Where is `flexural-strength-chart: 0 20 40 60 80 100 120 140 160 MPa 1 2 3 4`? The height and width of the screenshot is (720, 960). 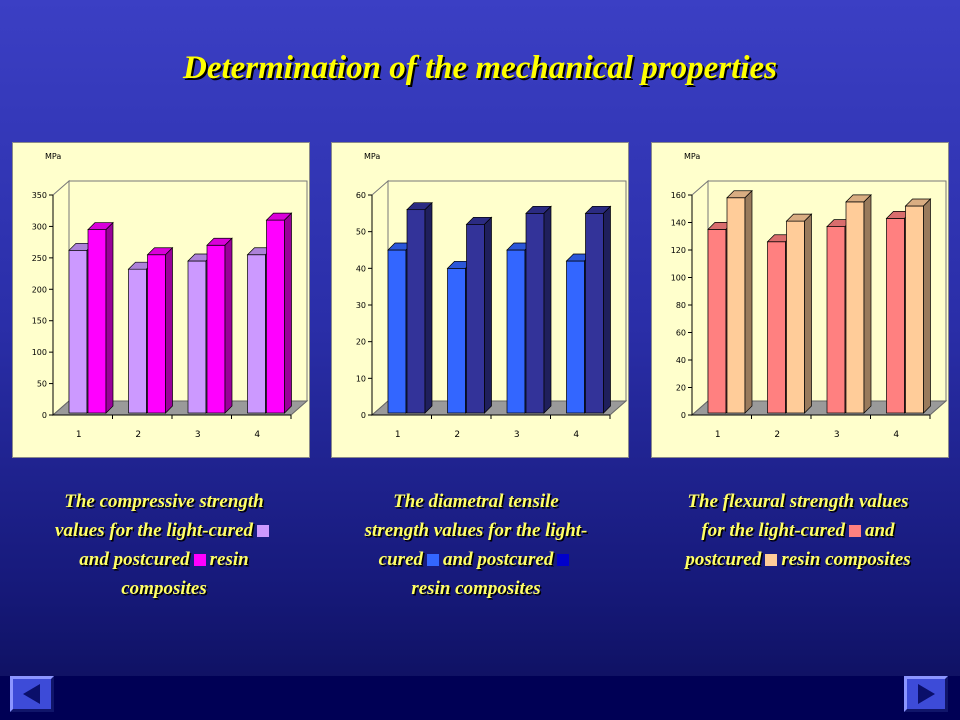
flexural-strength-chart: 0 20 40 60 80 100 120 140 160 MPa 1 2 3 4 is located at coordinates (800, 300).